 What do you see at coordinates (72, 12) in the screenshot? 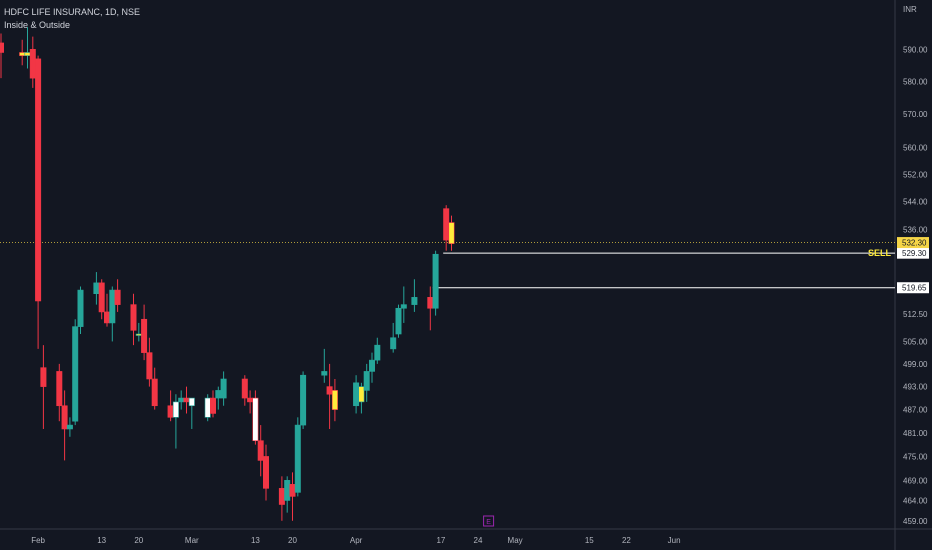
I see `symbol-title: HDFC LIFE INSURANC, 1D, NSE` at bounding box center [72, 12].